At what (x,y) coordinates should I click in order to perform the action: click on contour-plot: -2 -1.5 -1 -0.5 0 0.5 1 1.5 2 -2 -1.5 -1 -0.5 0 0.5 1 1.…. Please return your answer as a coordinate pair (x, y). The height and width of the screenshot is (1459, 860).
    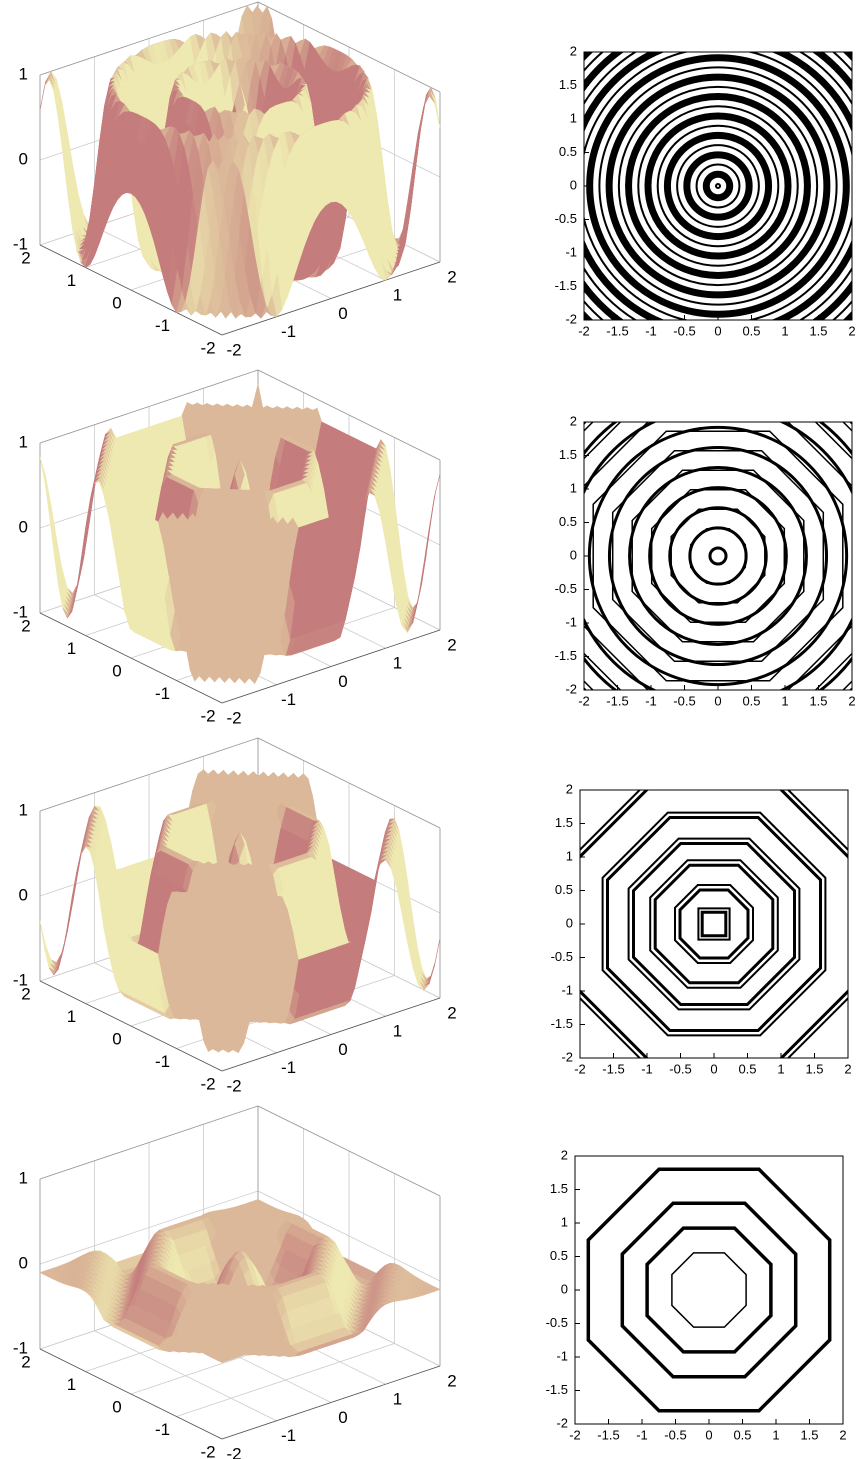
    Looking at the image, I should click on (705, 190).